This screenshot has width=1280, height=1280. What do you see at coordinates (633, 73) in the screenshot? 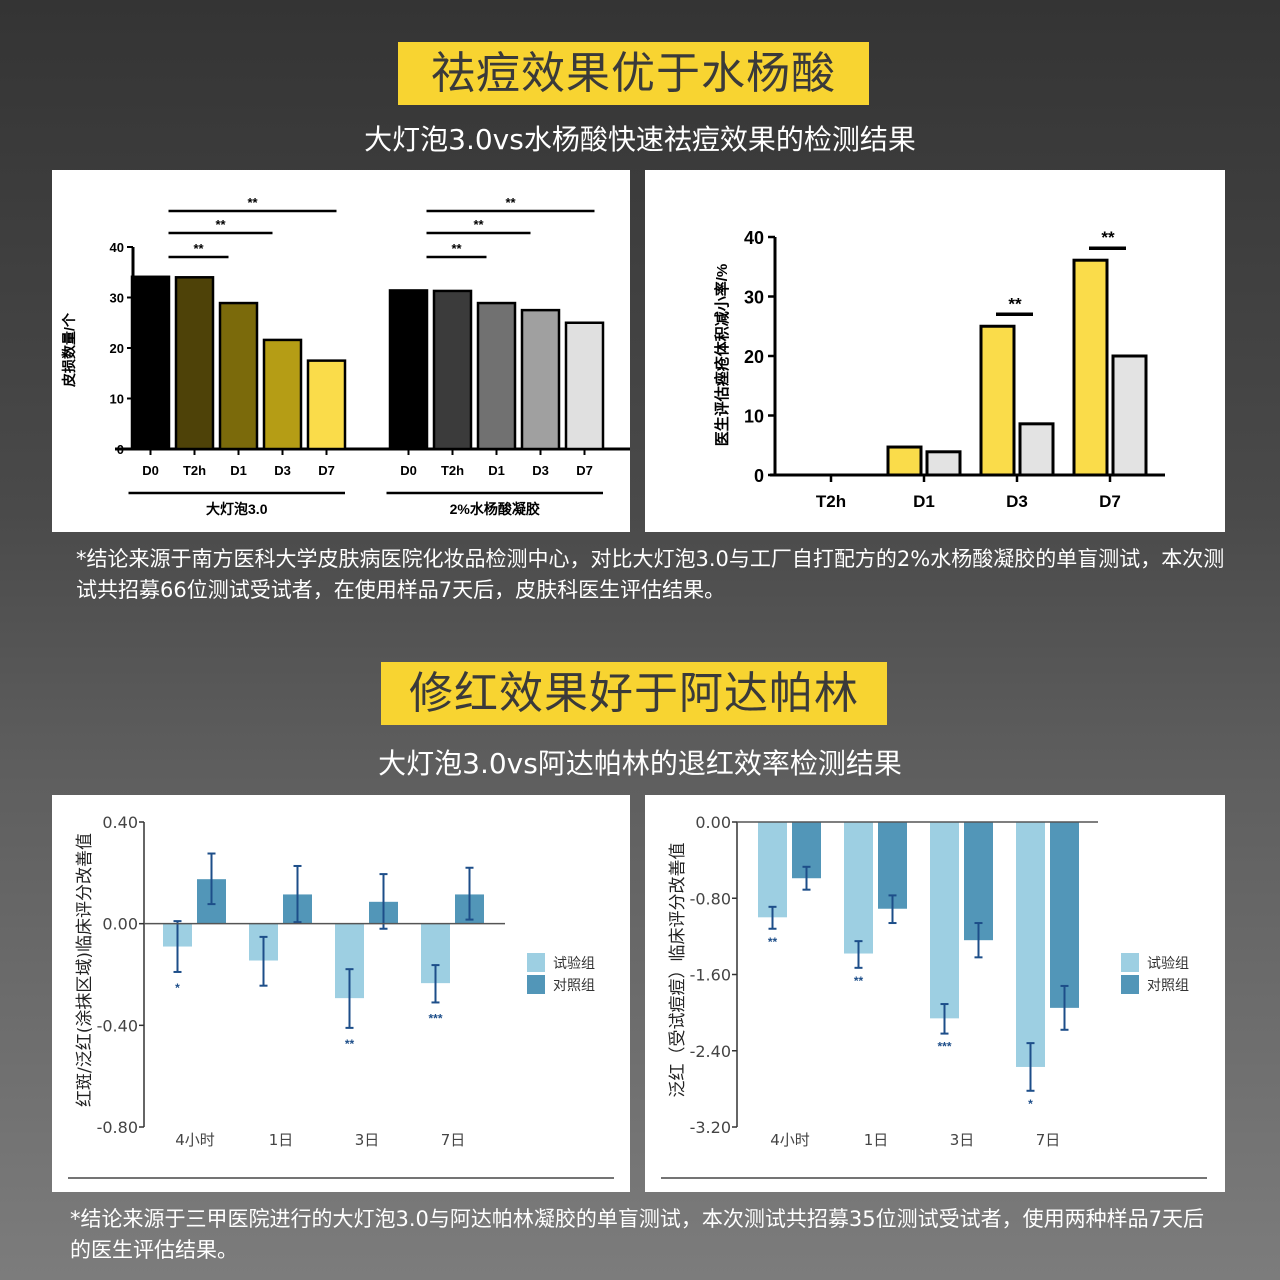
I see `section1-title: 祛痘效果优于水杨酸` at bounding box center [633, 73].